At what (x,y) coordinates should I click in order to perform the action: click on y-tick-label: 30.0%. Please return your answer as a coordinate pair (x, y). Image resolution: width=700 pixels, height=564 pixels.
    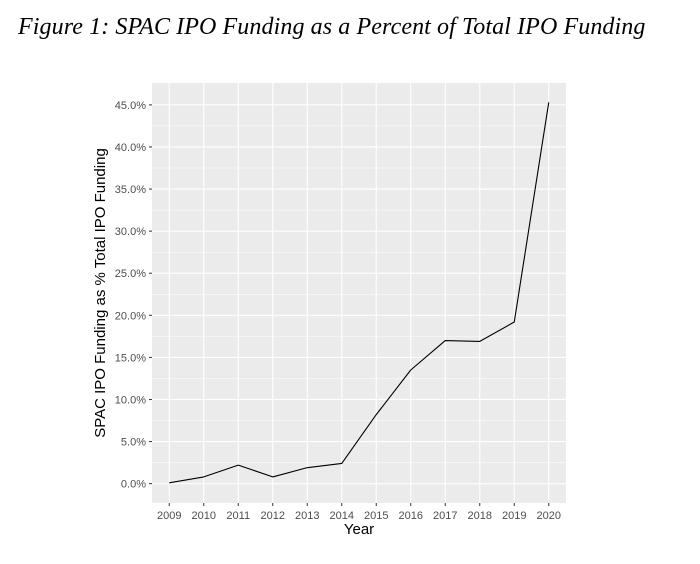
    Looking at the image, I should click on (130, 232).